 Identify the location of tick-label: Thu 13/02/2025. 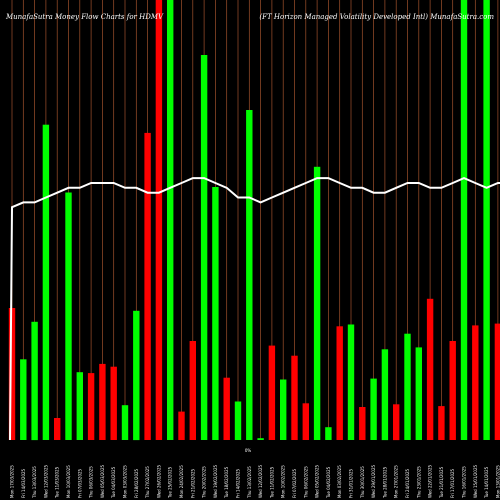
(249, 482).